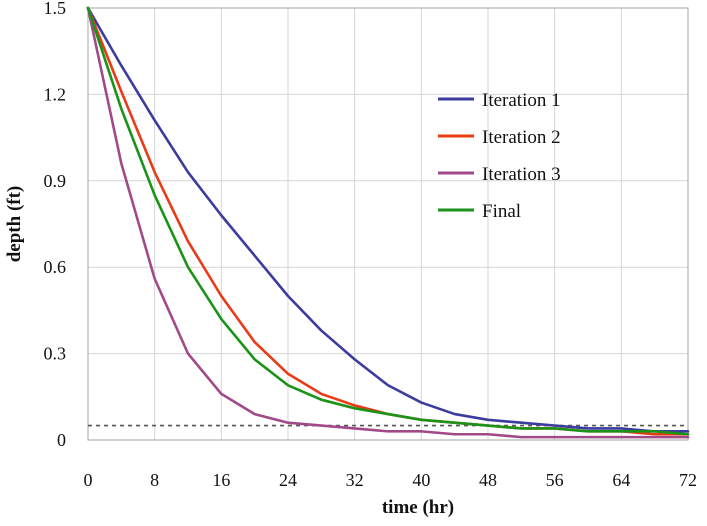 The image size is (707, 526). What do you see at coordinates (521, 100) in the screenshot?
I see `legend-label: Iteration 1` at bounding box center [521, 100].